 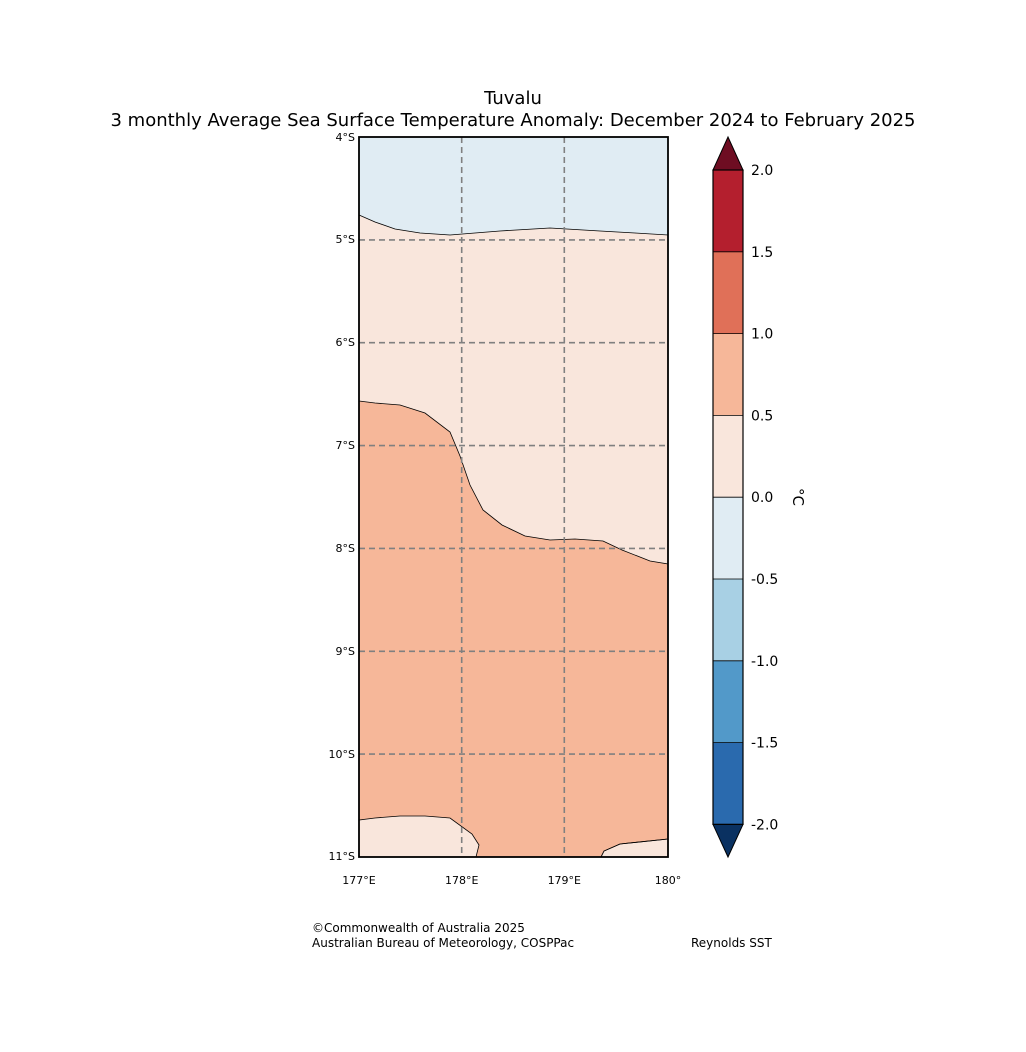 What do you see at coordinates (764, 744) in the screenshot?
I see `colorbar-tick-label: -1.5` at bounding box center [764, 744].